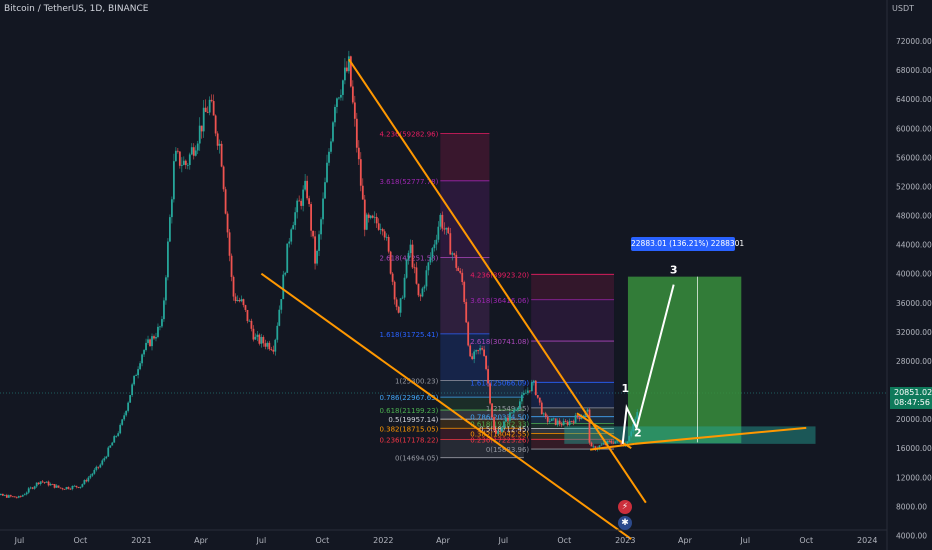  What do you see at coordinates (914, 303) in the screenshot?
I see `price-tick-label: 36000.00` at bounding box center [914, 303].